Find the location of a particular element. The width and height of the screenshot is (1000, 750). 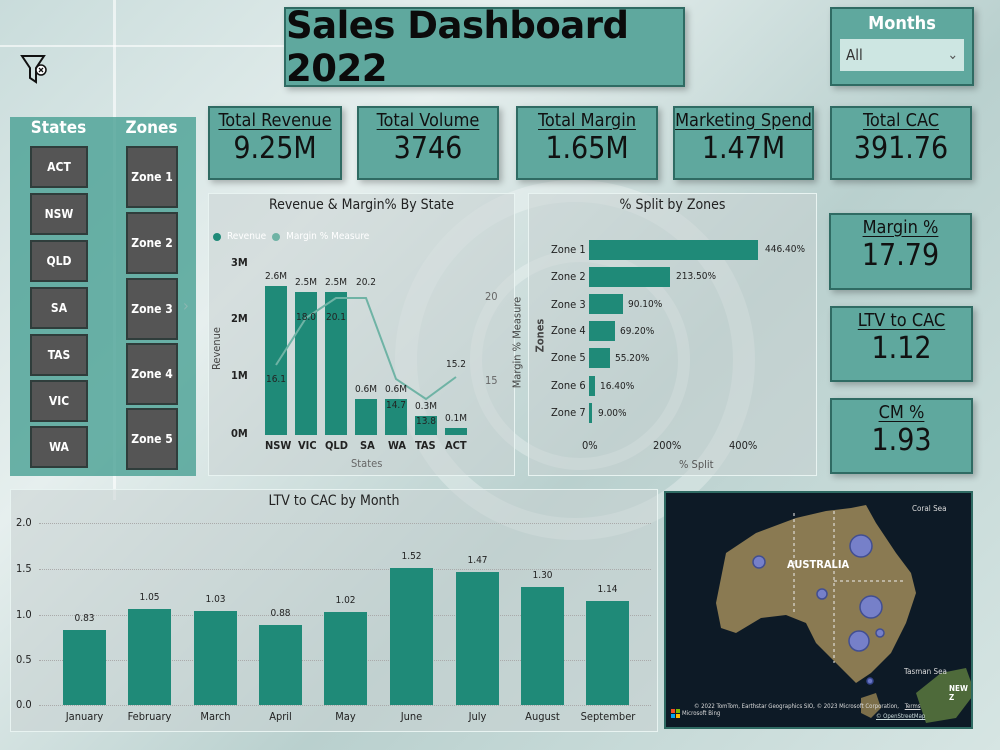

x-tick: February is located at coordinates (149, 716).